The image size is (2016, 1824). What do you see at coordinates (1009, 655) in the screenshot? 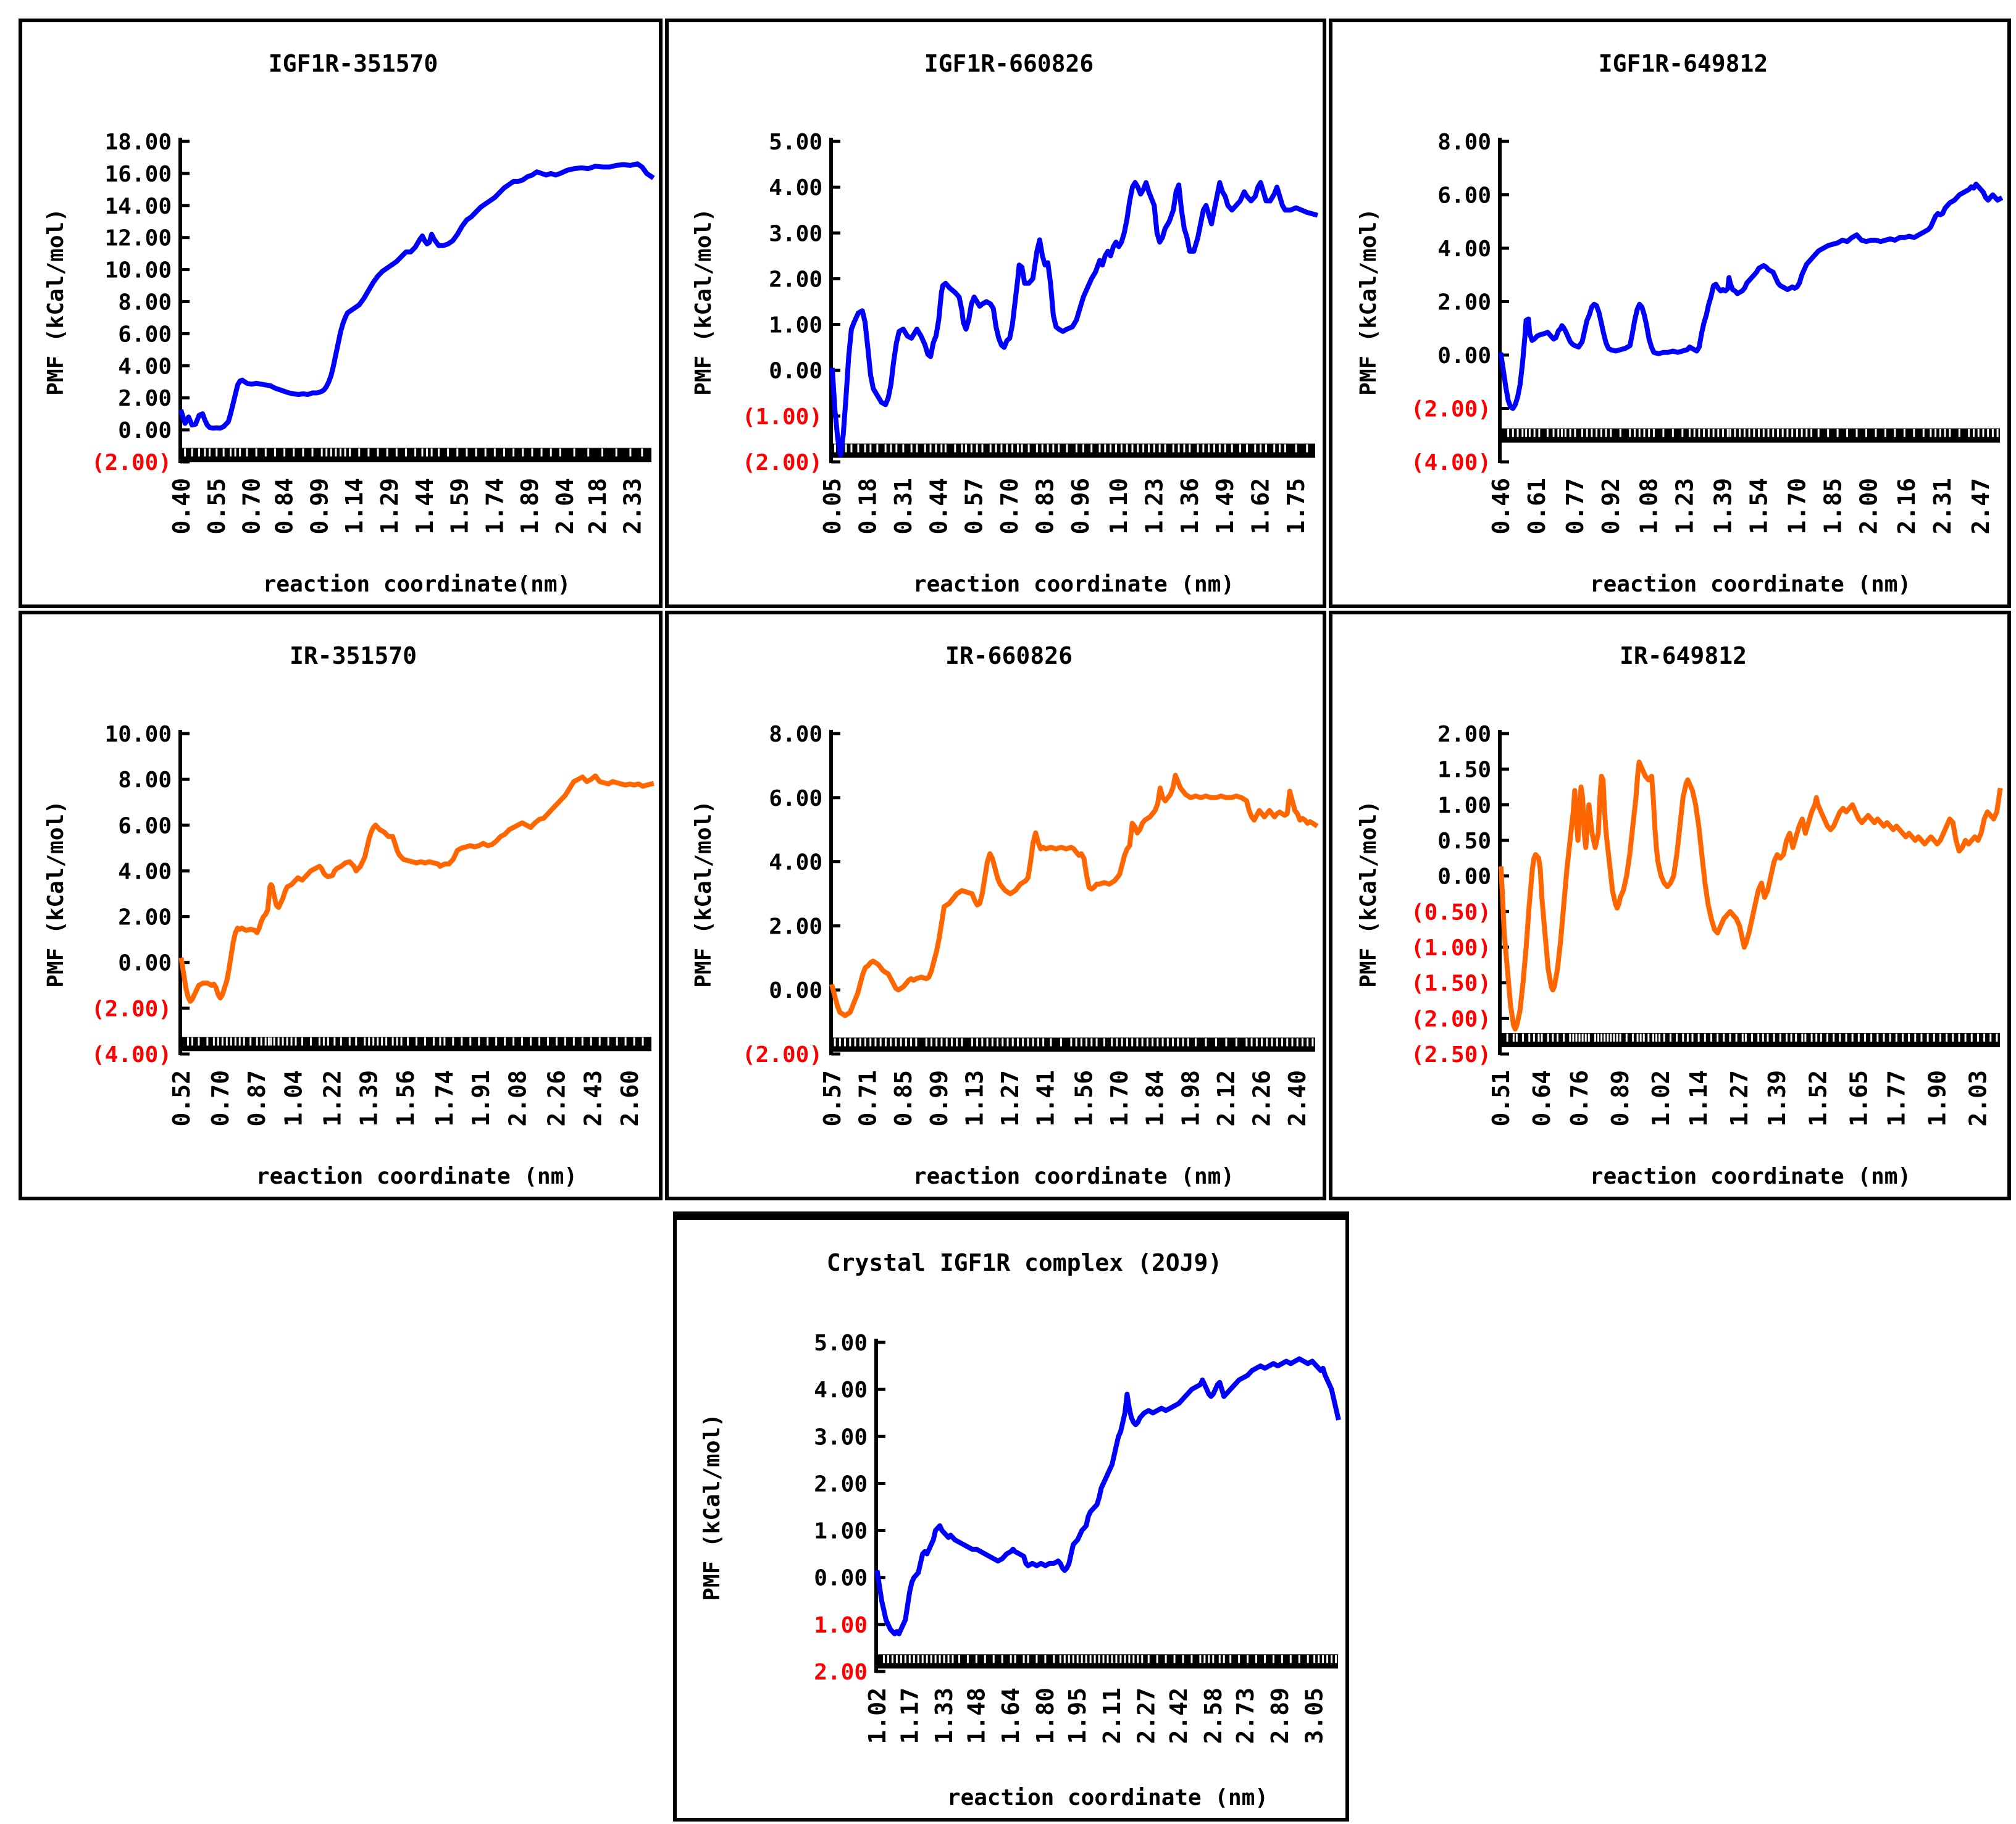
I see `chart-title: IR-660826` at bounding box center [1009, 655].